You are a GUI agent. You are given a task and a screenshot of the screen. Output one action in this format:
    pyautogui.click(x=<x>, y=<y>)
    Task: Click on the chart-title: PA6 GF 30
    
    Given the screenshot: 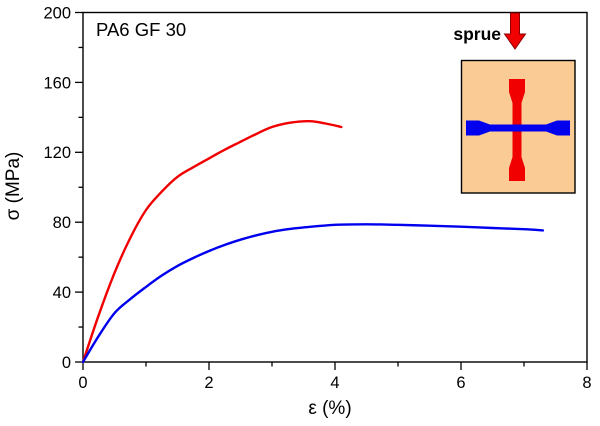 What is the action you would take?
    pyautogui.click(x=141, y=29)
    